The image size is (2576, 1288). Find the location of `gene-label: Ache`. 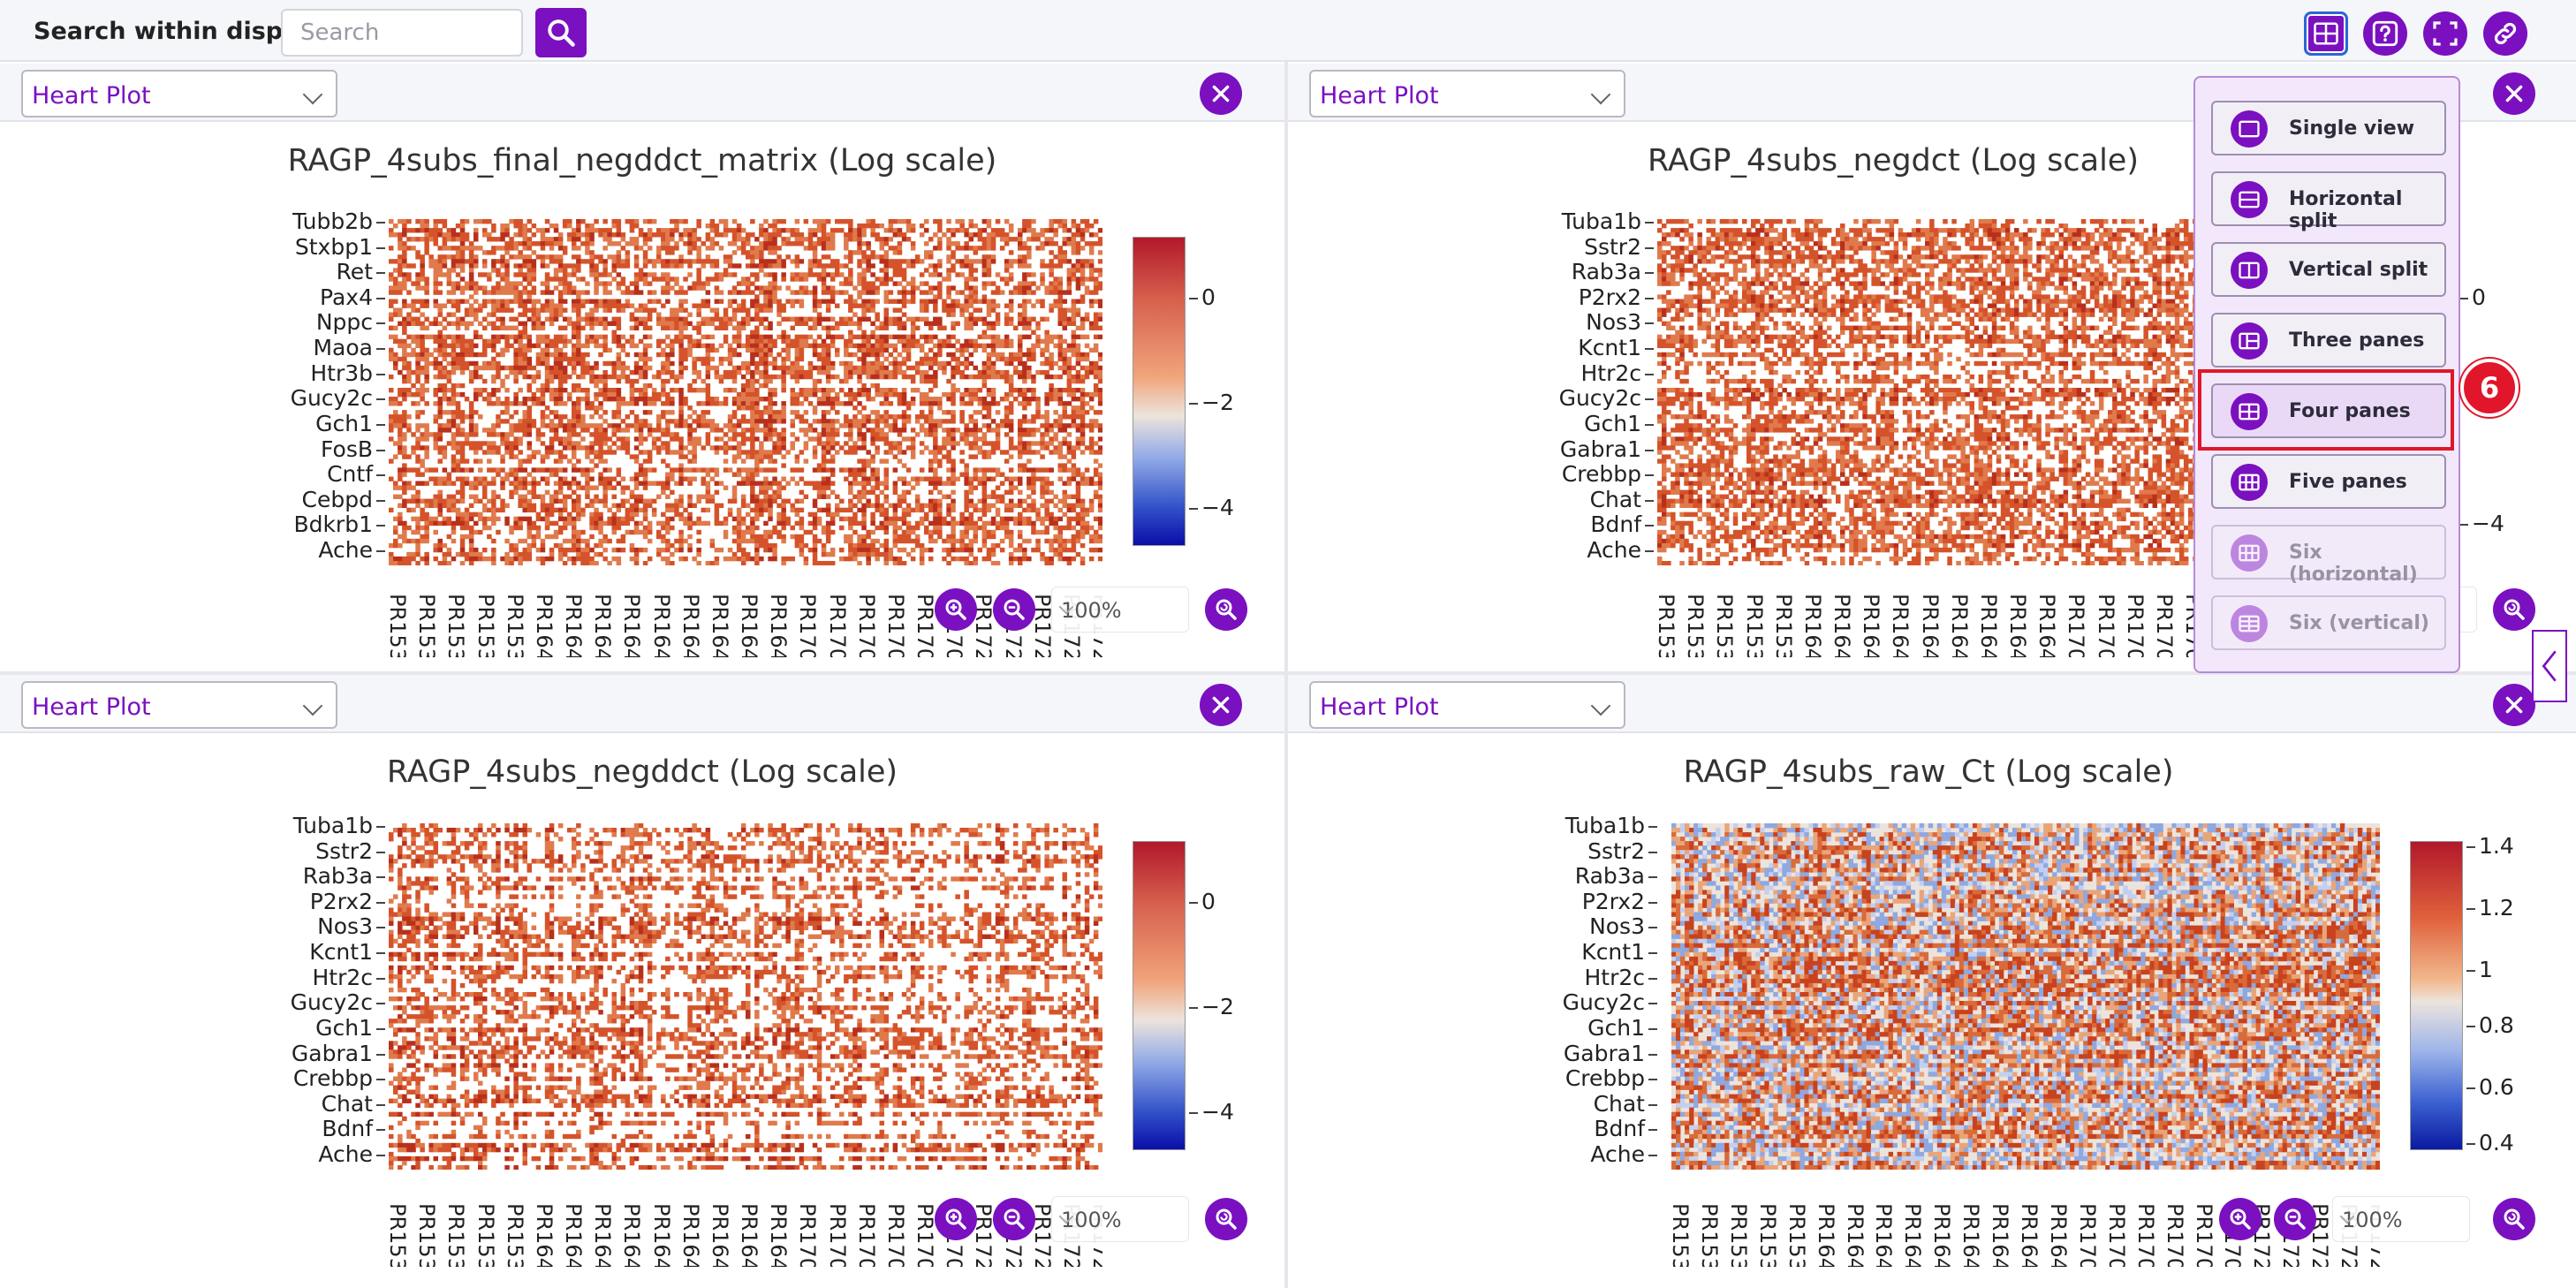

gene-label: Ache is located at coordinates (1624, 1154).